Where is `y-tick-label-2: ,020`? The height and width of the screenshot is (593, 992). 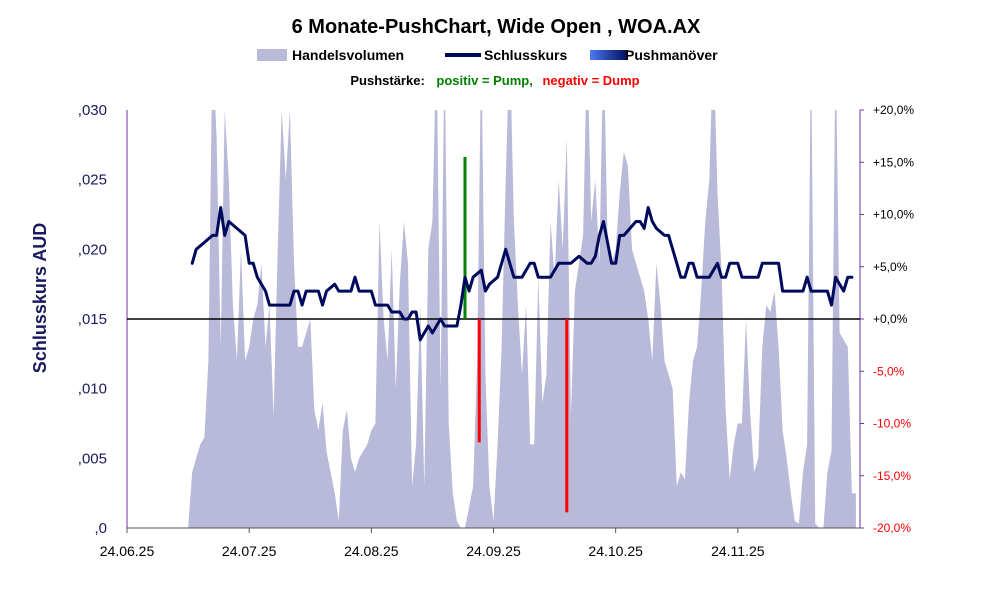 y-tick-label-2: ,020 is located at coordinates (92, 249).